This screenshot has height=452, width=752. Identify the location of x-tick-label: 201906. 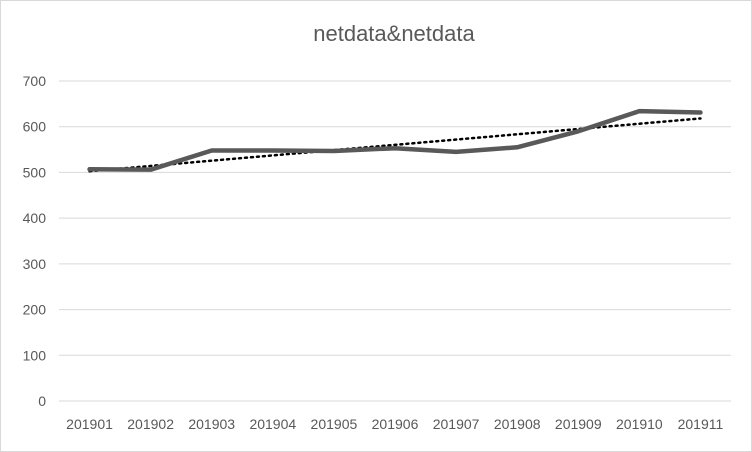
(395, 424).